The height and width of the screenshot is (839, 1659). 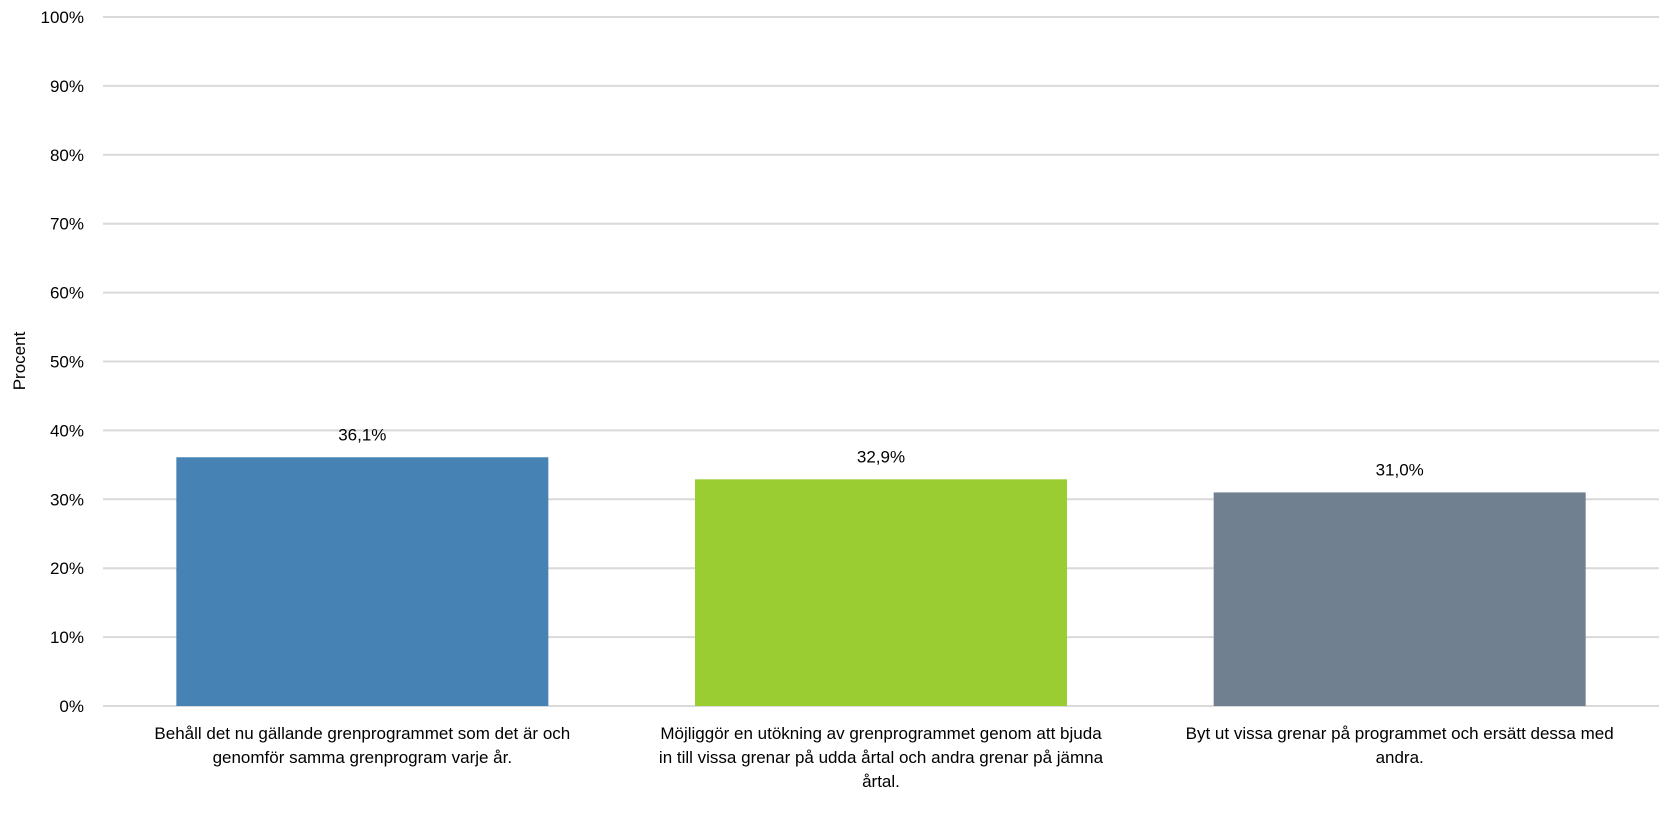 I want to click on y-tick-label: 90%, so click(x=67, y=86).